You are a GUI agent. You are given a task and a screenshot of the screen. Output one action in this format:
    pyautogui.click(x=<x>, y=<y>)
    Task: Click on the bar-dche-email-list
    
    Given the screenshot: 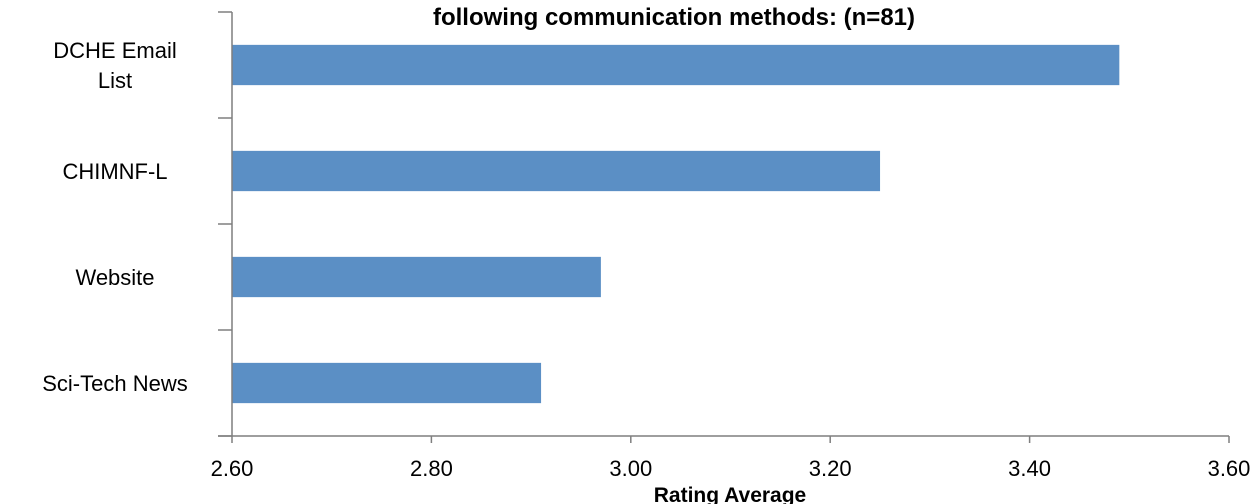 What is the action you would take?
    pyautogui.click(x=676, y=65)
    